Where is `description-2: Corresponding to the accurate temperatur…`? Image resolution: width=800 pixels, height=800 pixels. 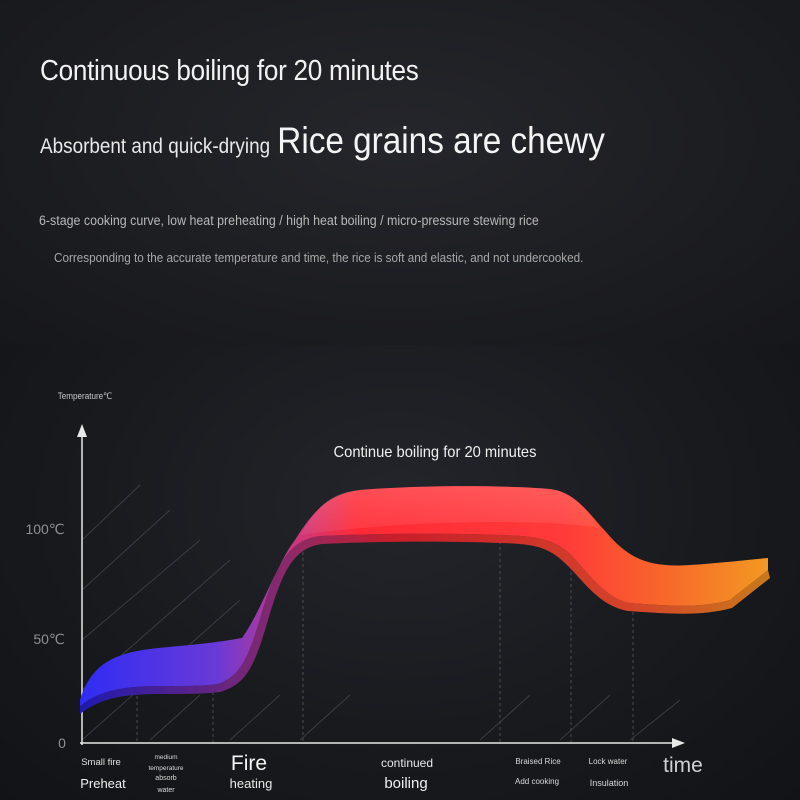
description-2: Corresponding to the accurate temperatur… is located at coordinates (319, 257).